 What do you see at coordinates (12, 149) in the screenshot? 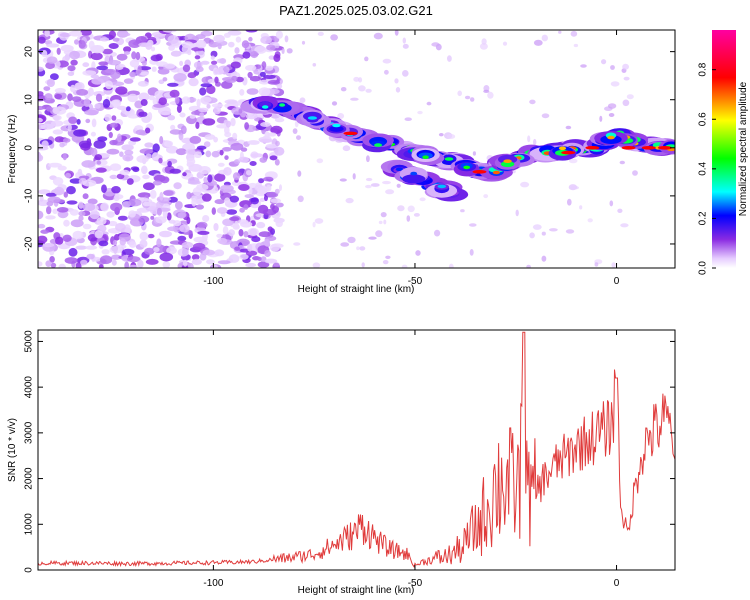
I see `spectrogram-y-label: Frequency (Hz)` at bounding box center [12, 149].